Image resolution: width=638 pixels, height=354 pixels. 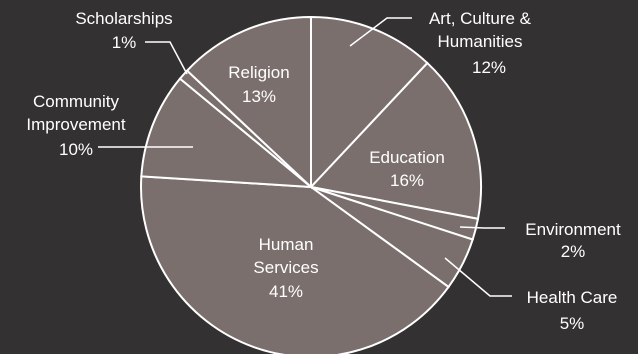 What do you see at coordinates (123, 18) in the screenshot?
I see `label-scholarships-name: Scholarships` at bounding box center [123, 18].